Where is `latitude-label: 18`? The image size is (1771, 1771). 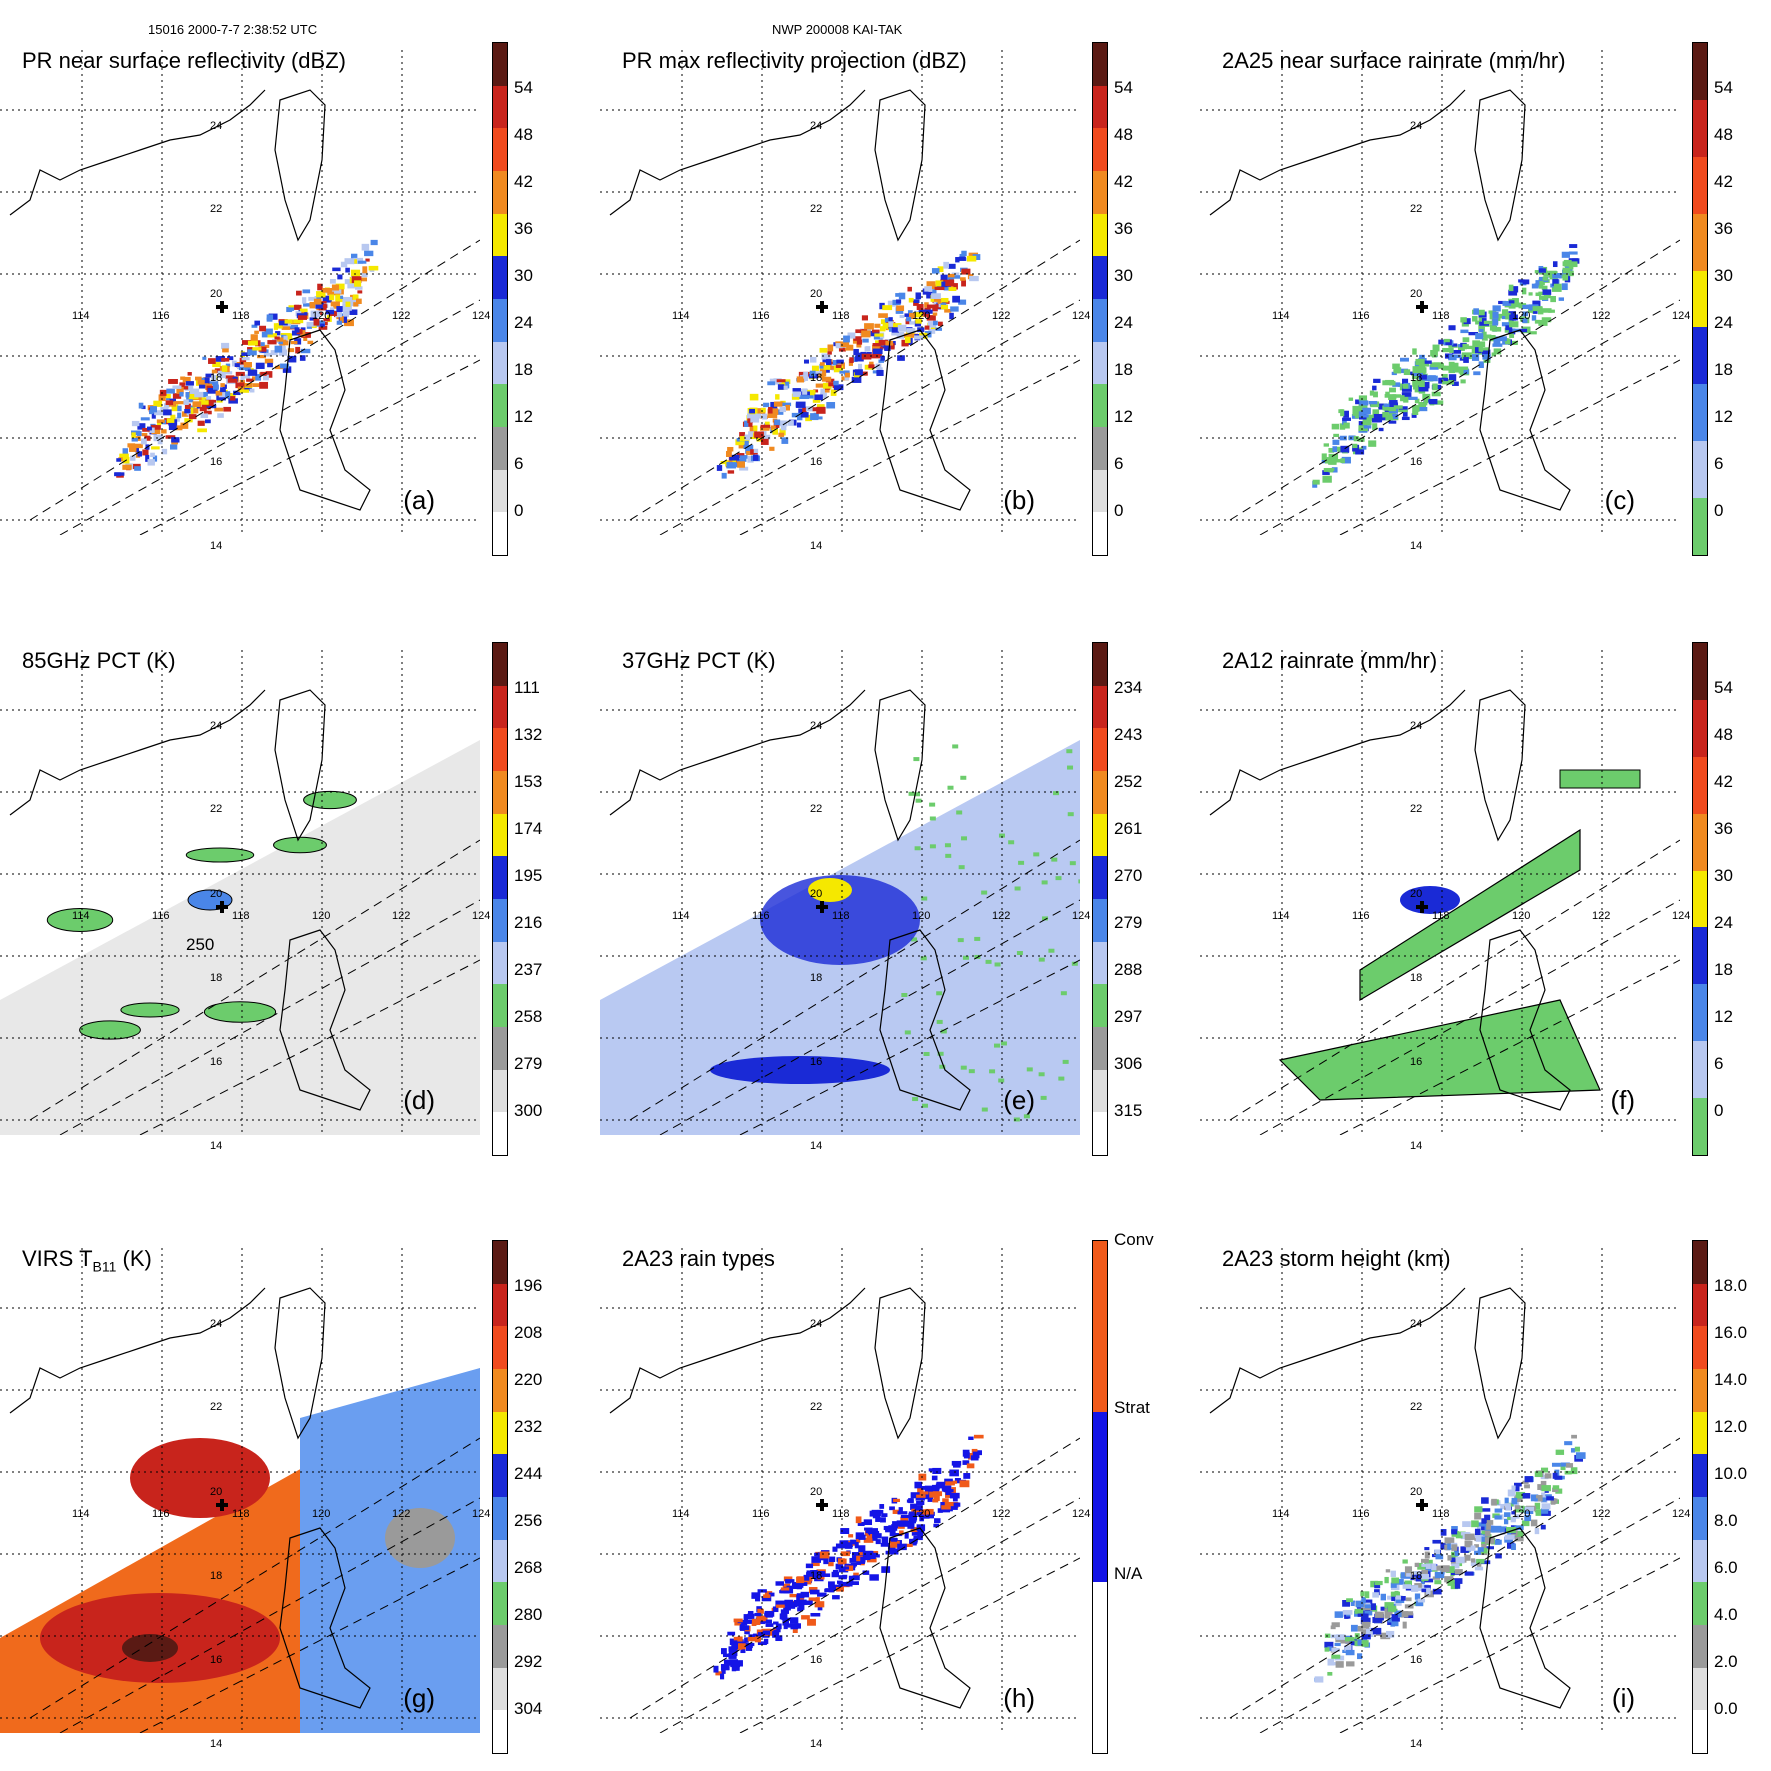
latitude-label: 18 is located at coordinates (816, 378).